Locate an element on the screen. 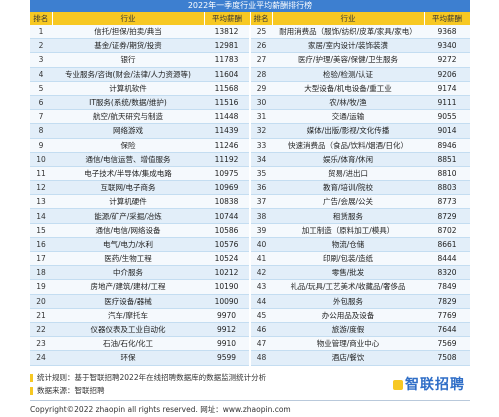 The width and height of the screenshot is (499, 417). industry-cell: 房地产/建筑/建材/工程 is located at coordinates (128, 287).